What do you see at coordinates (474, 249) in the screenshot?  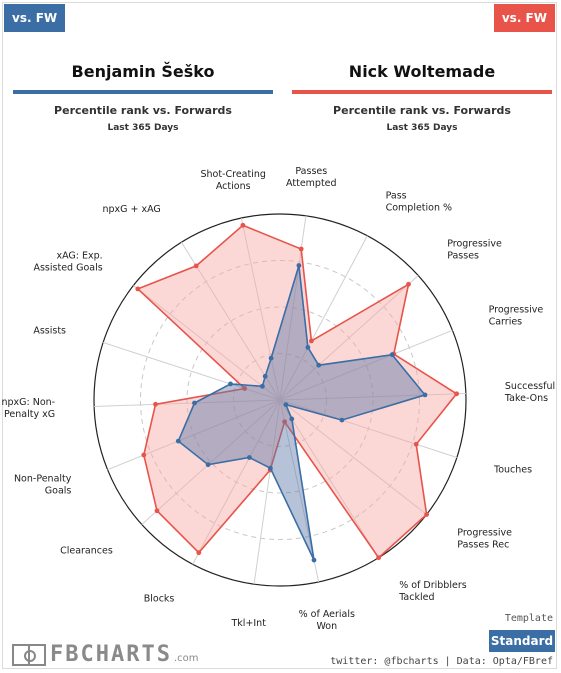 I see `axis-label: Progressive Passes` at bounding box center [474, 249].